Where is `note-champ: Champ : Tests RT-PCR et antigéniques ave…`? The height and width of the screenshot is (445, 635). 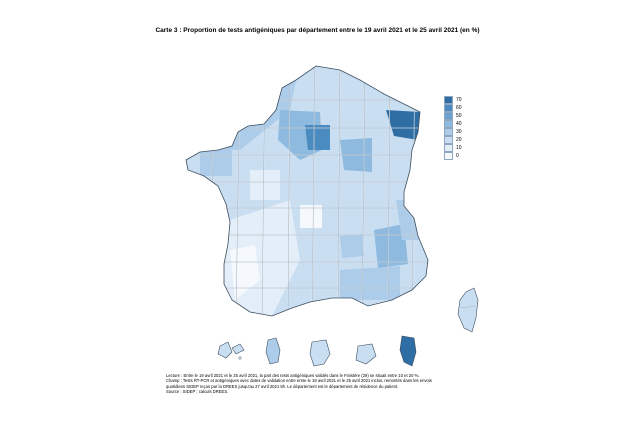
note-champ: Champ : Tests RT-PCR et antigéniques ave… is located at coordinates (299, 381).